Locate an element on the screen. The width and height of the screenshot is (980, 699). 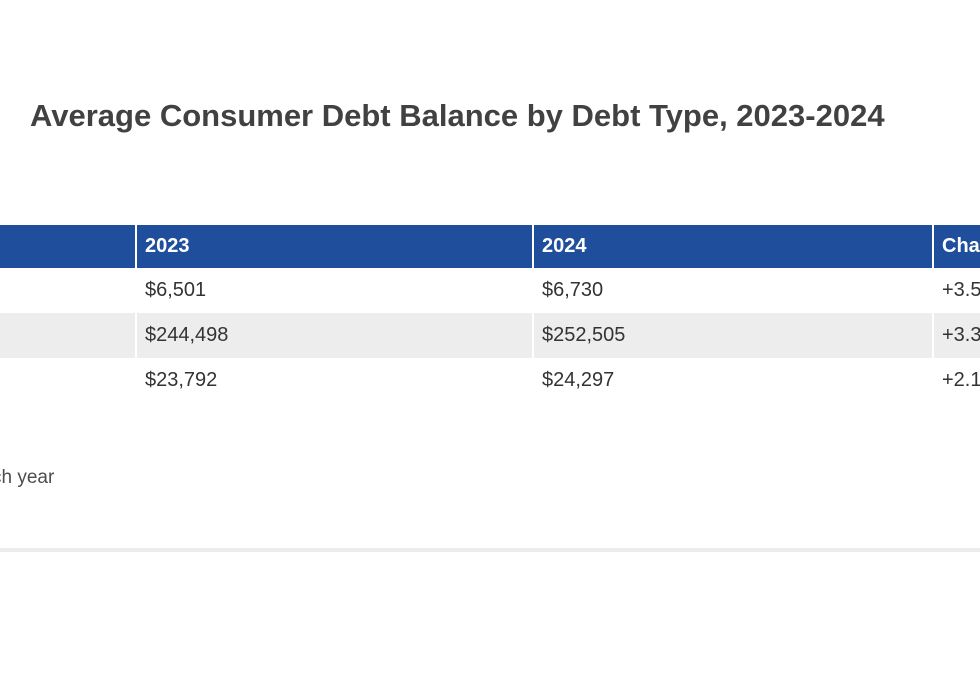
cell-row2-change: +3.3% is located at coordinates (956, 335).